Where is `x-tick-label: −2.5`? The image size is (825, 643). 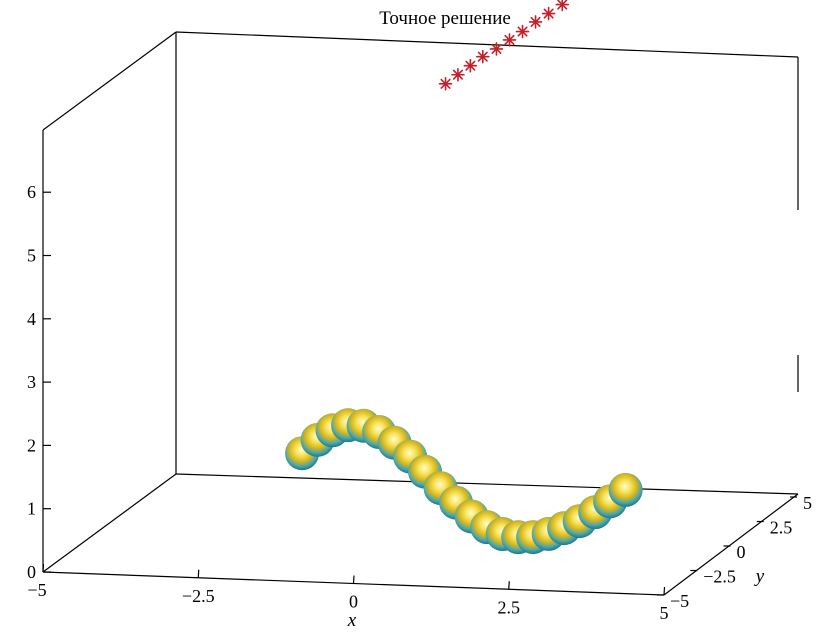
x-tick-label: −2.5 is located at coordinates (198, 596).